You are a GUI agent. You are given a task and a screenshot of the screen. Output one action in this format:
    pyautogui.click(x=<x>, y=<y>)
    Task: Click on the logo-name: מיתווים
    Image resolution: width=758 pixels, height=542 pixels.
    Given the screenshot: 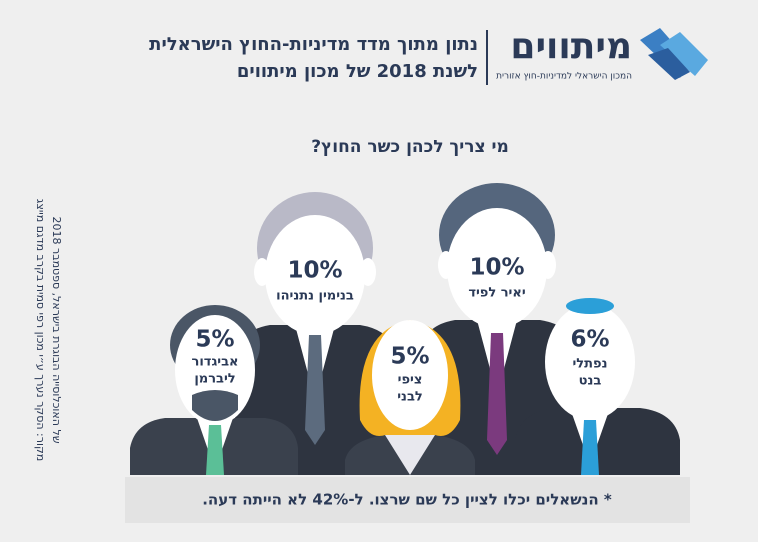 What is the action you would take?
    pyautogui.click(x=571, y=46)
    